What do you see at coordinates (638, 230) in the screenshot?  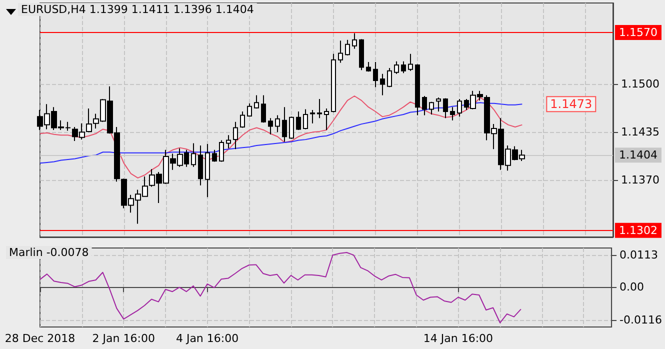 I see `ref-line-label: 1.1302` at bounding box center [638, 230].